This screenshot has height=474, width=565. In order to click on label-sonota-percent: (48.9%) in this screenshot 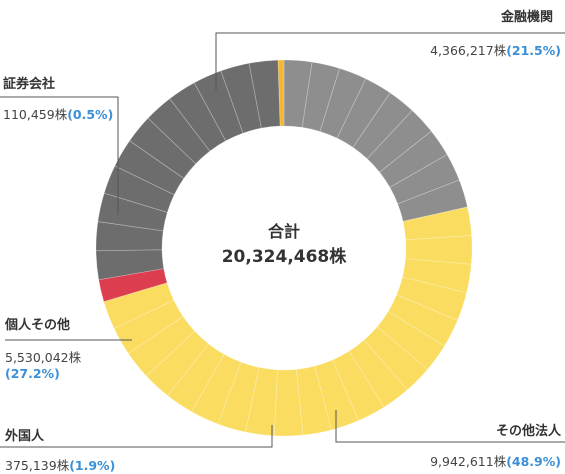, I will do `click(533, 461)`.